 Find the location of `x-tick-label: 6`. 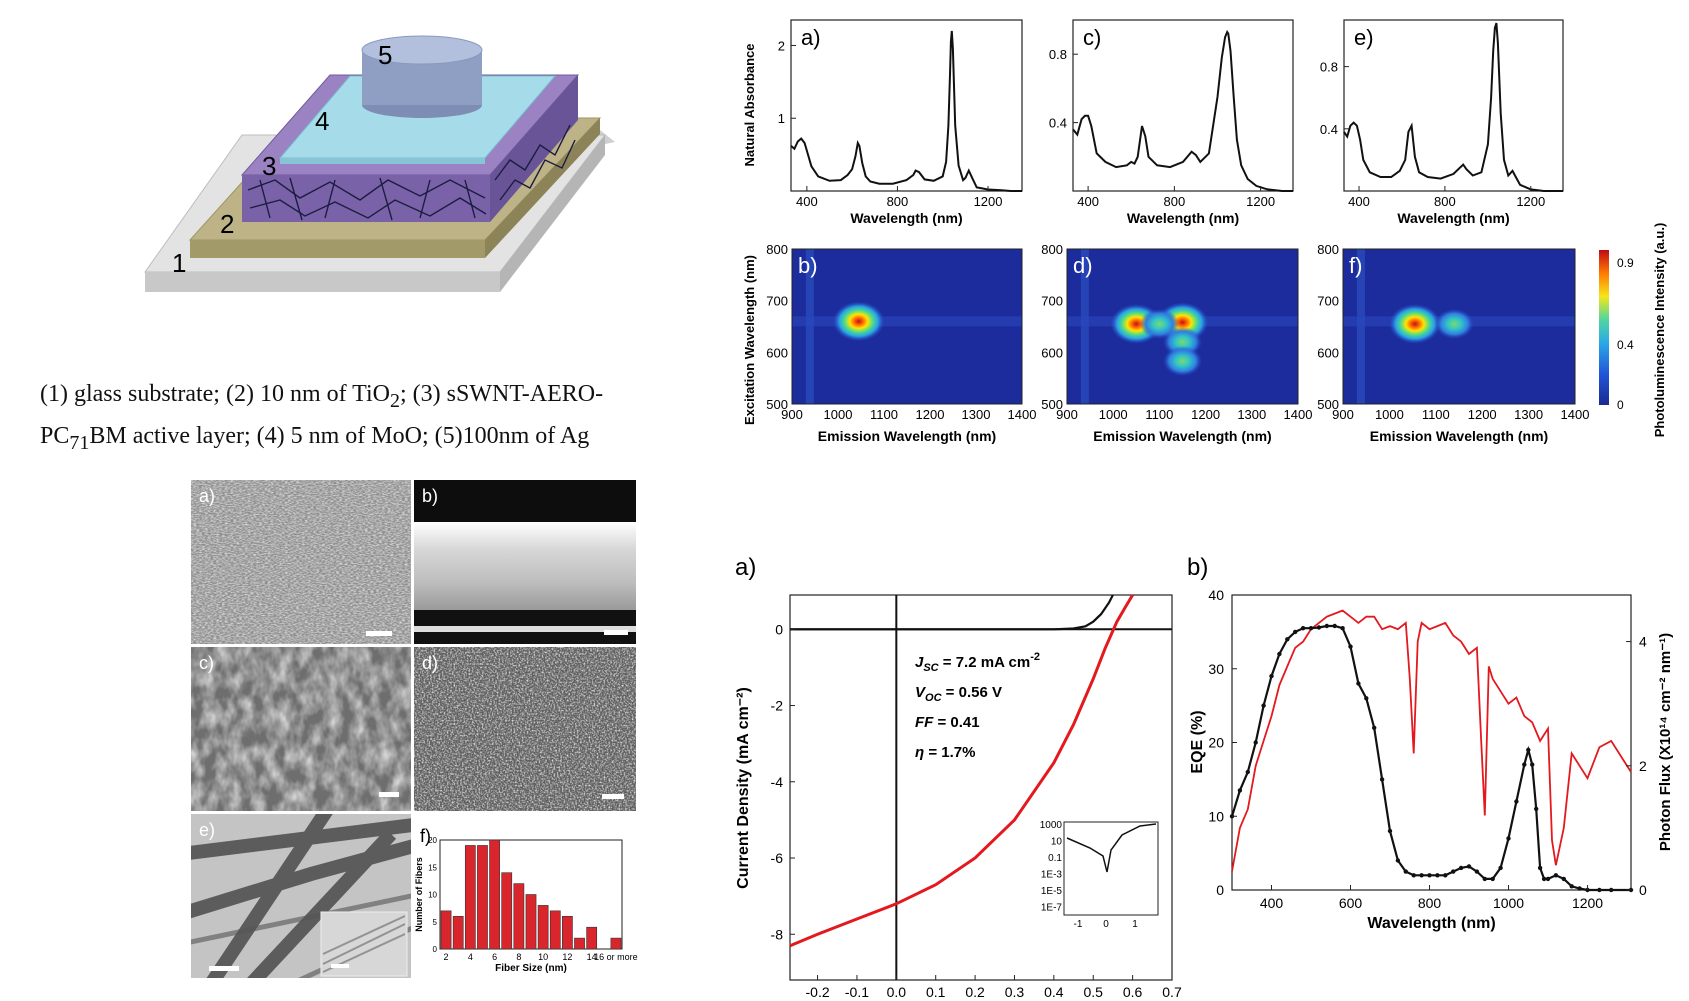

x-tick-label: 6 is located at coordinates (494, 957).